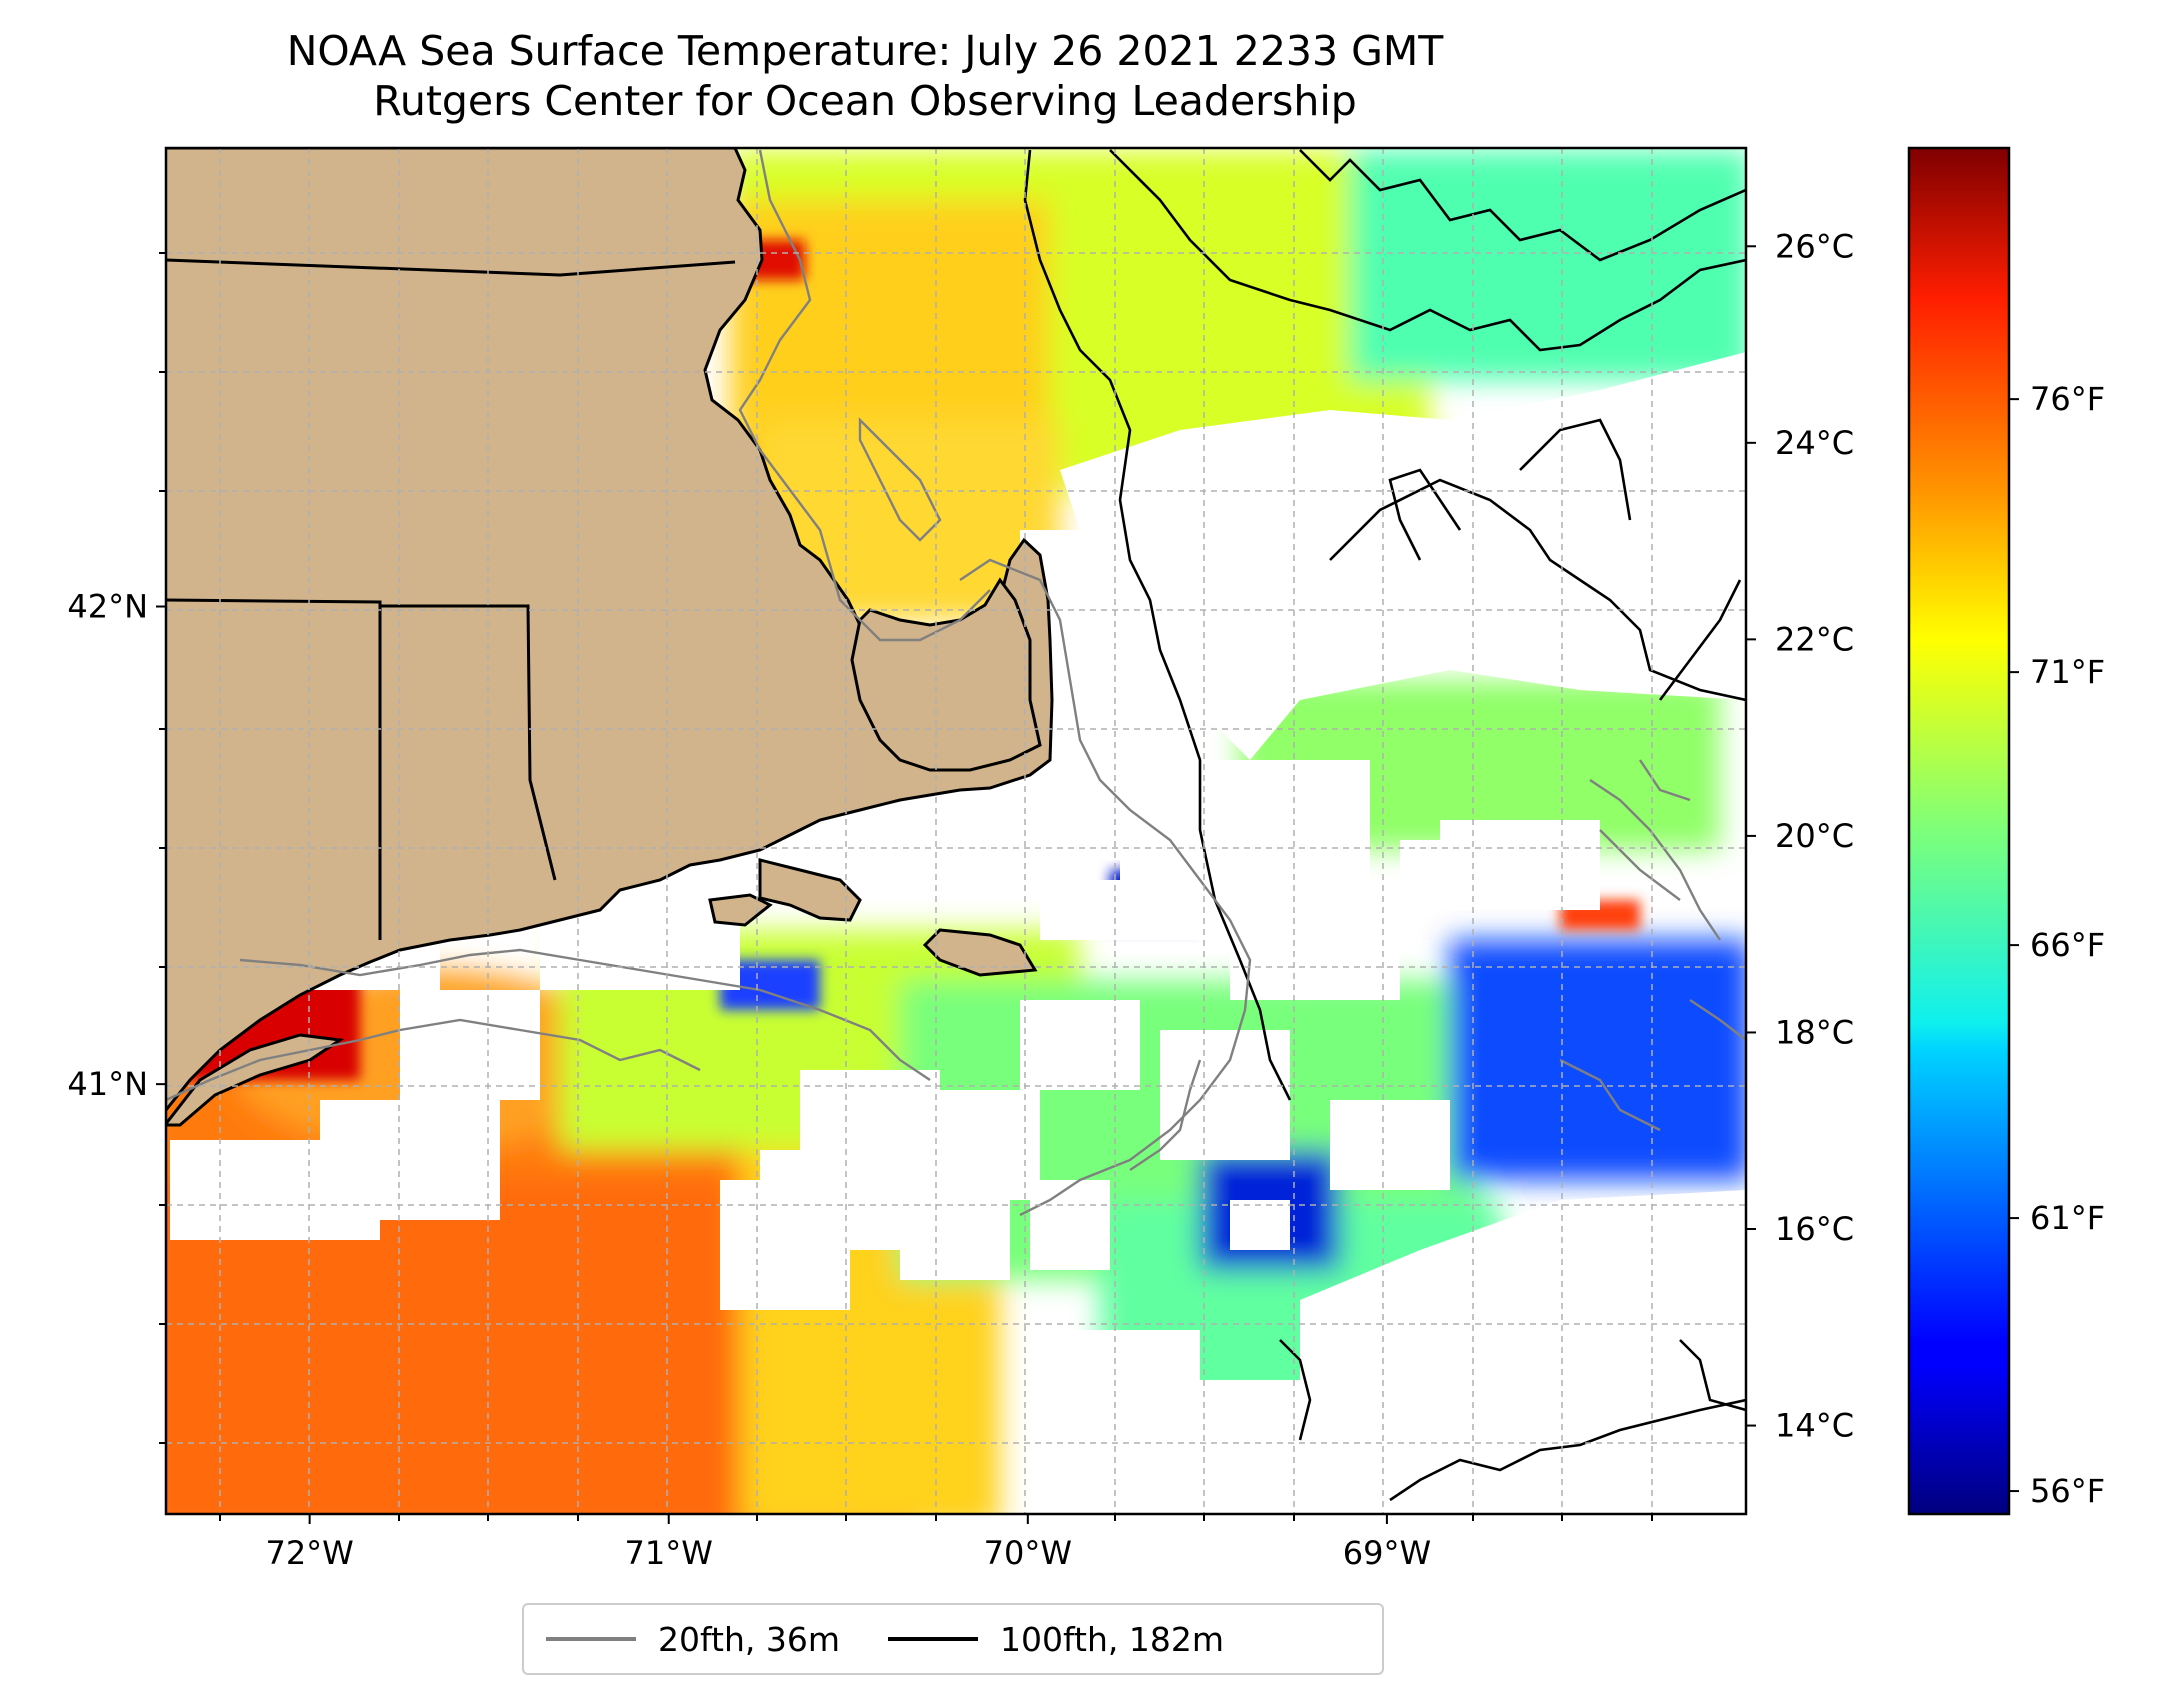  What do you see at coordinates (1814, 639) in the screenshot?
I see `celsius-tick-label: 22°C` at bounding box center [1814, 639].